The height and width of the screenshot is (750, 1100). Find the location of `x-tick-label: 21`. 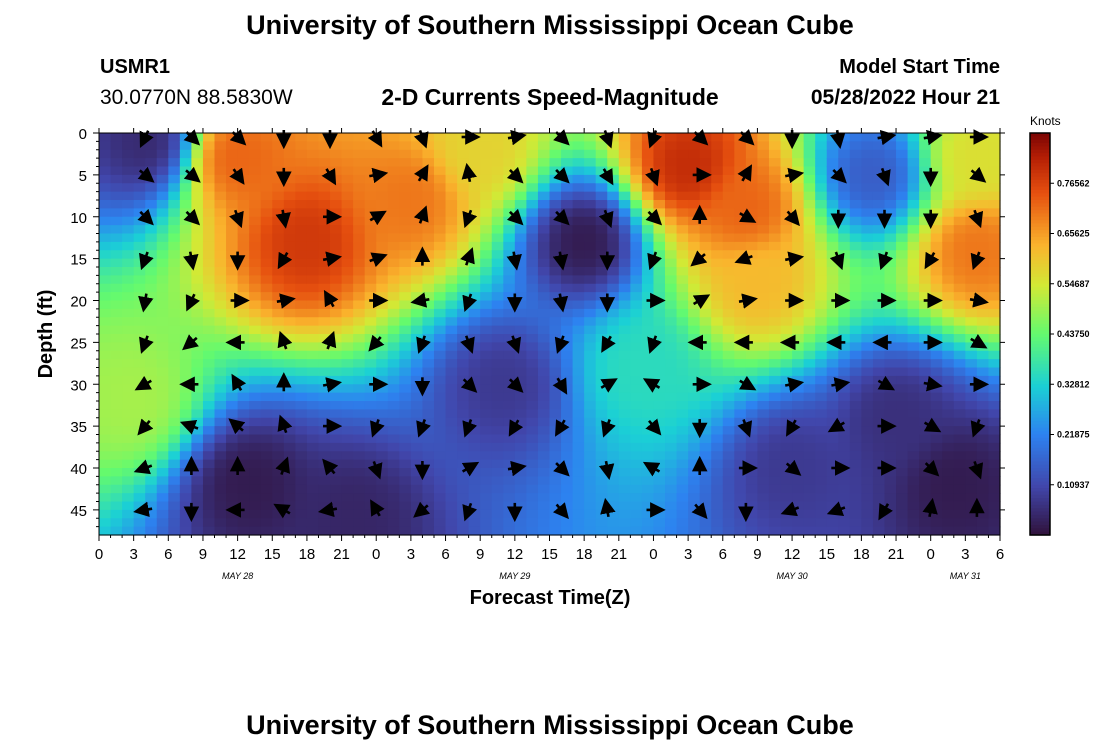

x-tick-label: 21 is located at coordinates (618, 554).